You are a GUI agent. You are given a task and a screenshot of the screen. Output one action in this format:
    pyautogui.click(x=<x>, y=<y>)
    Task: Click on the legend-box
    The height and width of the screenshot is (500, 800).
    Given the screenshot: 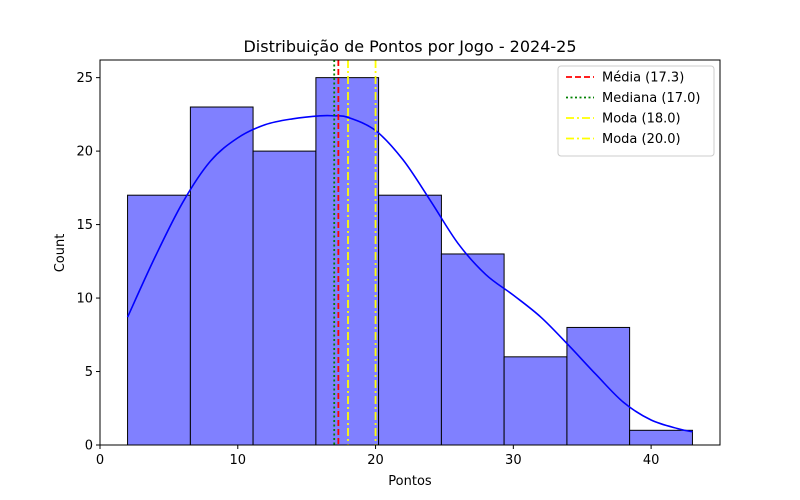 What is the action you would take?
    pyautogui.click(x=636, y=111)
    